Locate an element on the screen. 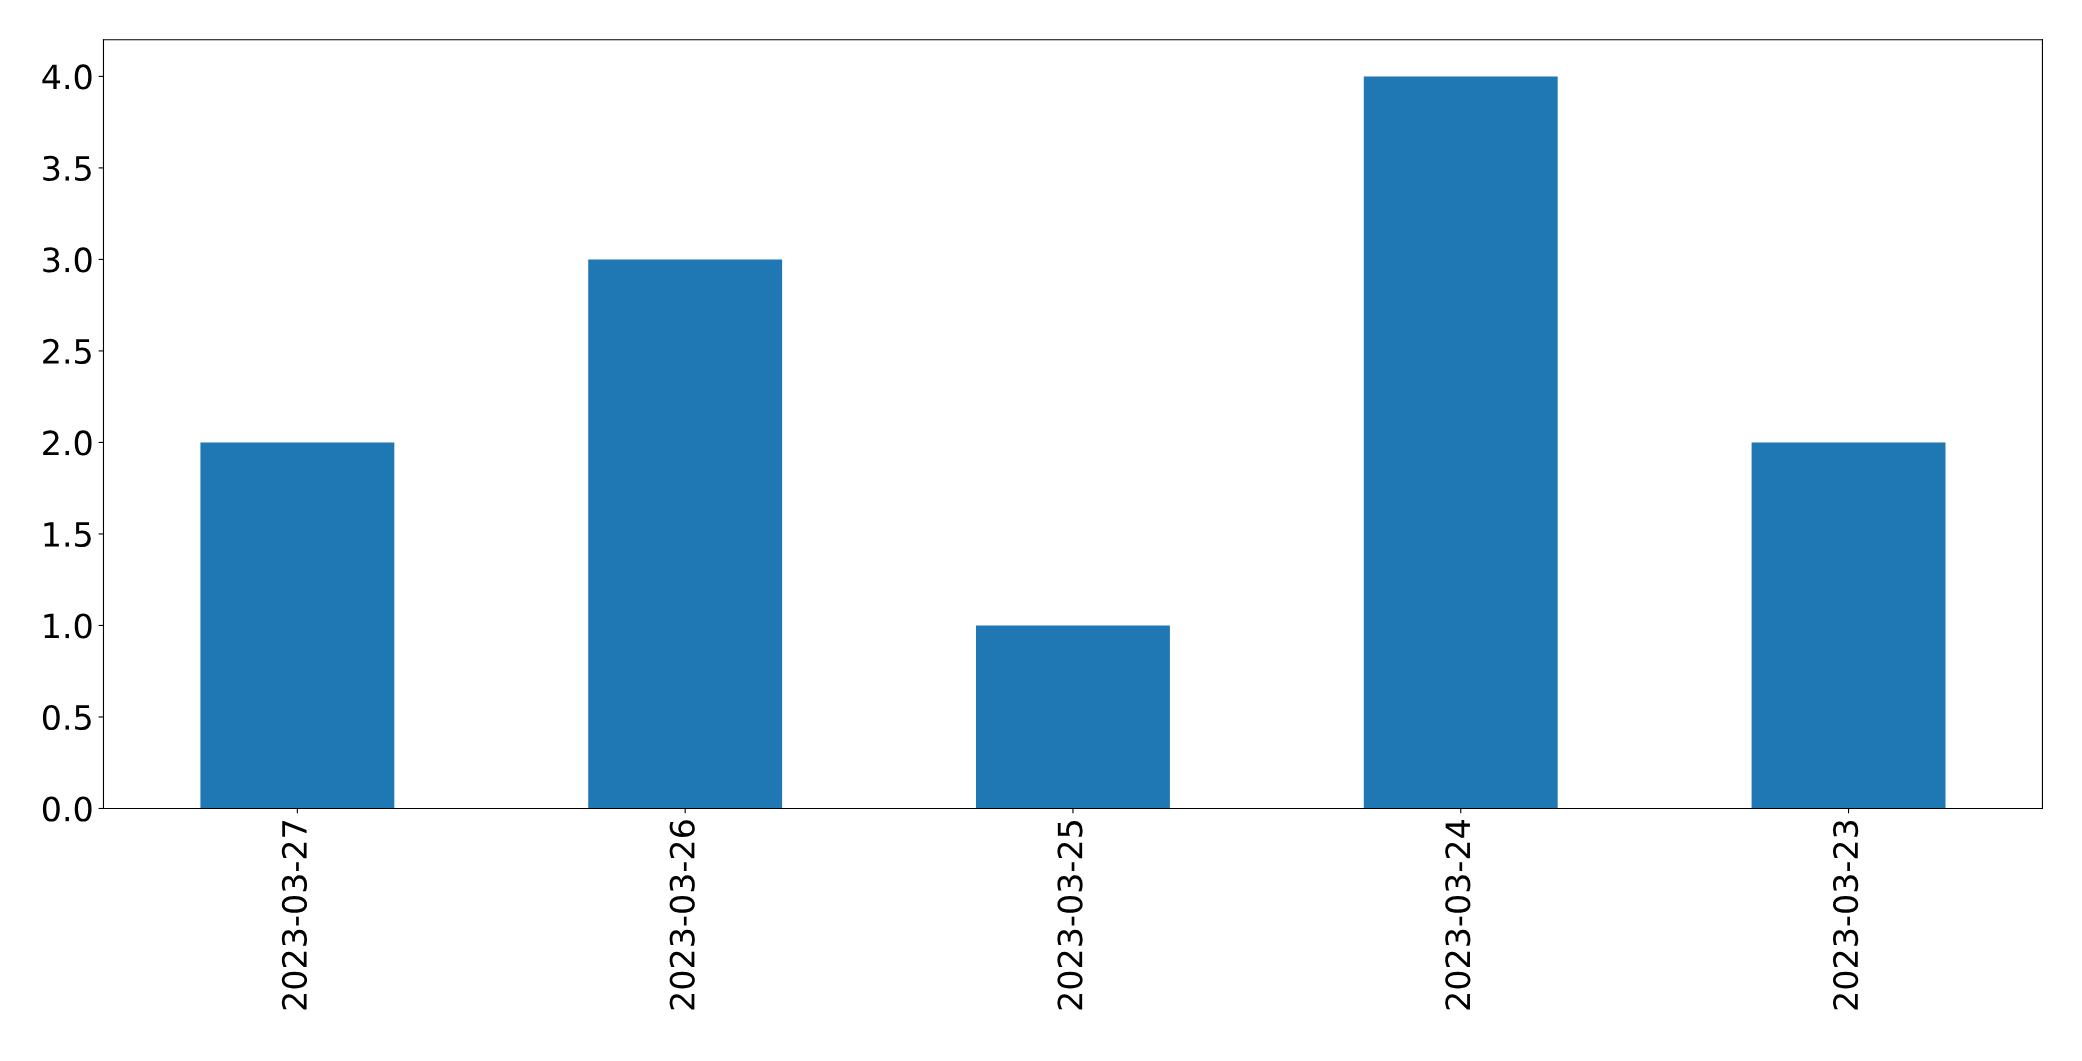 Image resolution: width=2082 pixels, height=1061 pixels. x-tick-label: 2023-03-27 is located at coordinates (294, 915).